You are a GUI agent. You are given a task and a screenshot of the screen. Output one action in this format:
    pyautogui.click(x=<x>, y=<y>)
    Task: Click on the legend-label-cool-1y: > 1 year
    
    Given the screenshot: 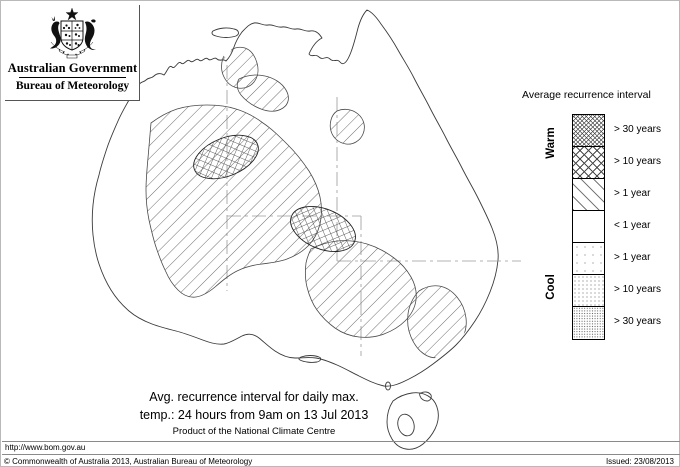 What is the action you would take?
    pyautogui.click(x=632, y=257)
    